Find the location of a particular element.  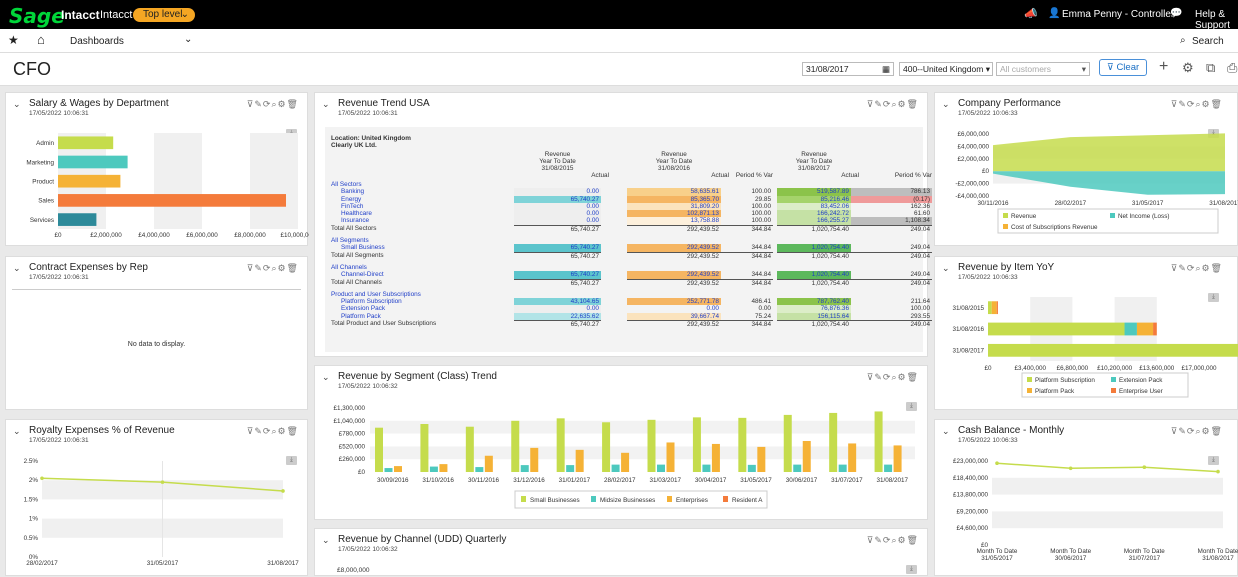

table-cell: 65,740.27 is located at coordinates (557, 324).